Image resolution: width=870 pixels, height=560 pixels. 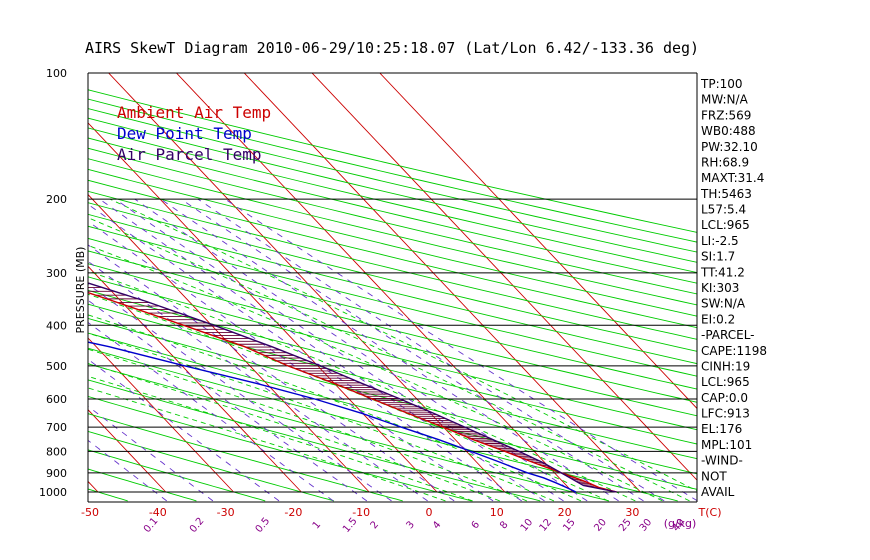 What do you see at coordinates (56, 399) in the screenshot?
I see `pressure-tick-label: 600` at bounding box center [56, 399].